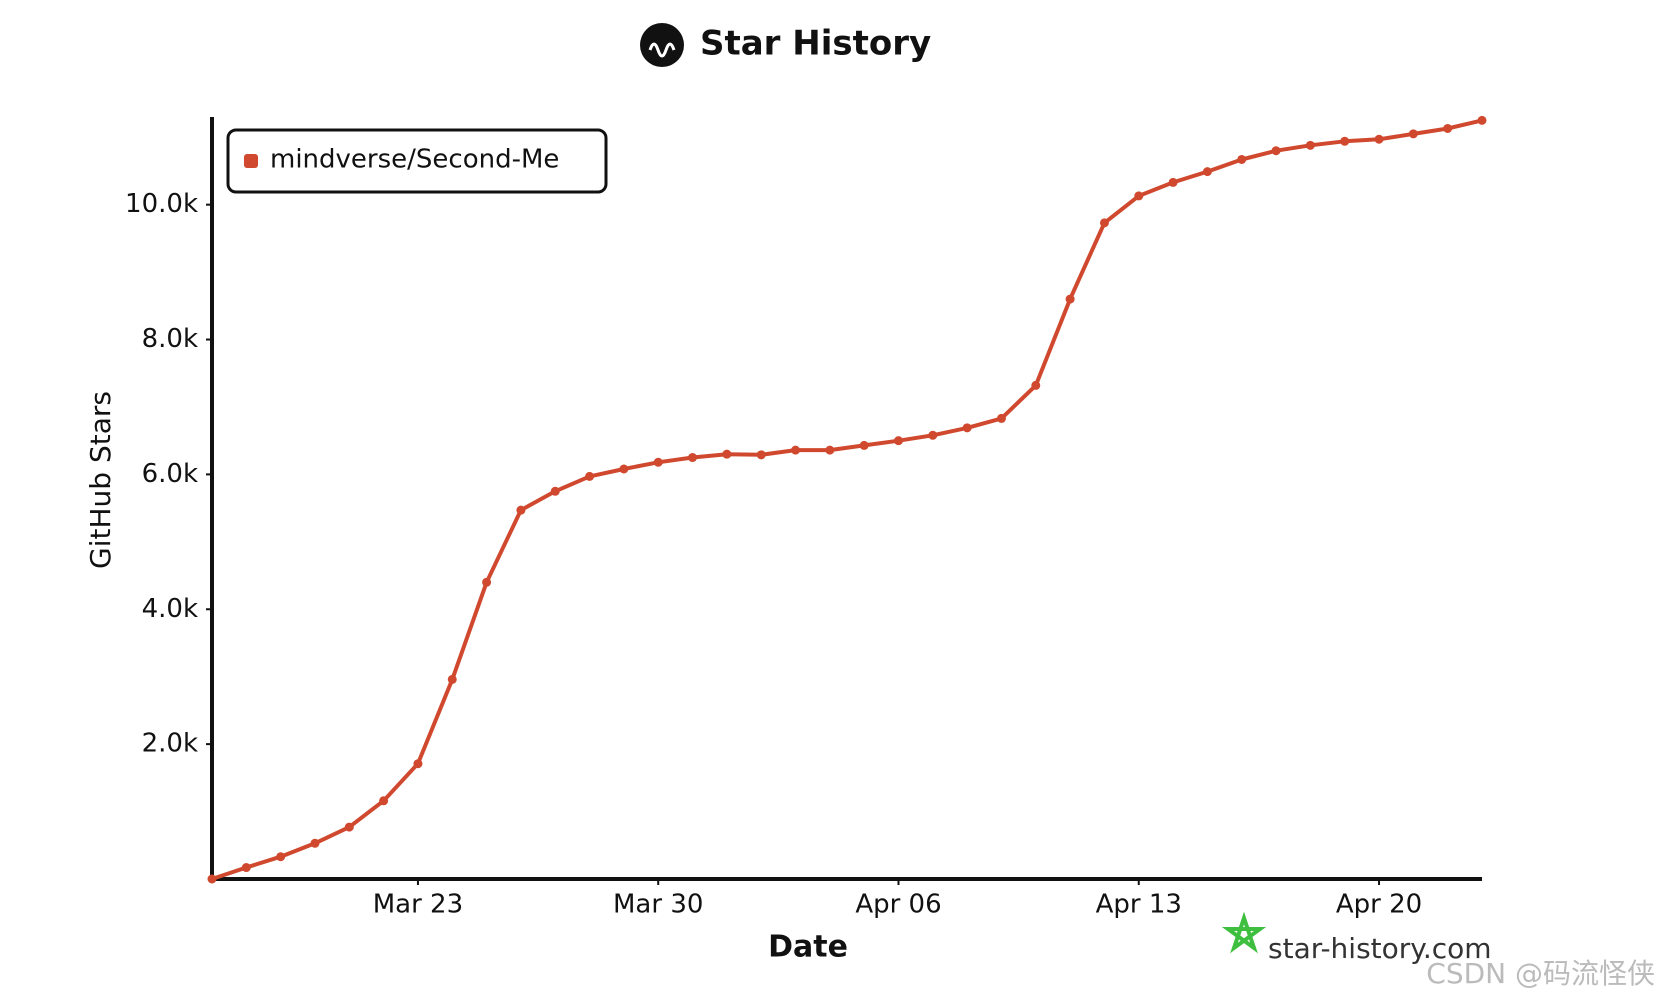 Image resolution: width=1660 pixels, height=1004 pixels. I want to click on credit-icon, so click(1244, 932).